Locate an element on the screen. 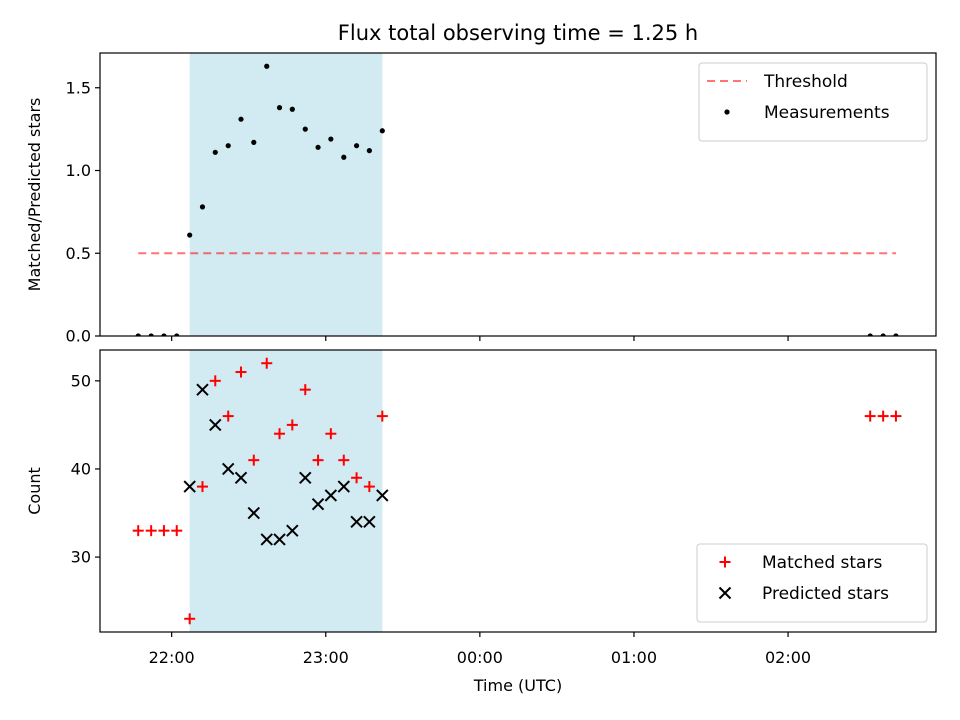 The image size is (960, 720). legend-label: Matched stars is located at coordinates (822, 563).